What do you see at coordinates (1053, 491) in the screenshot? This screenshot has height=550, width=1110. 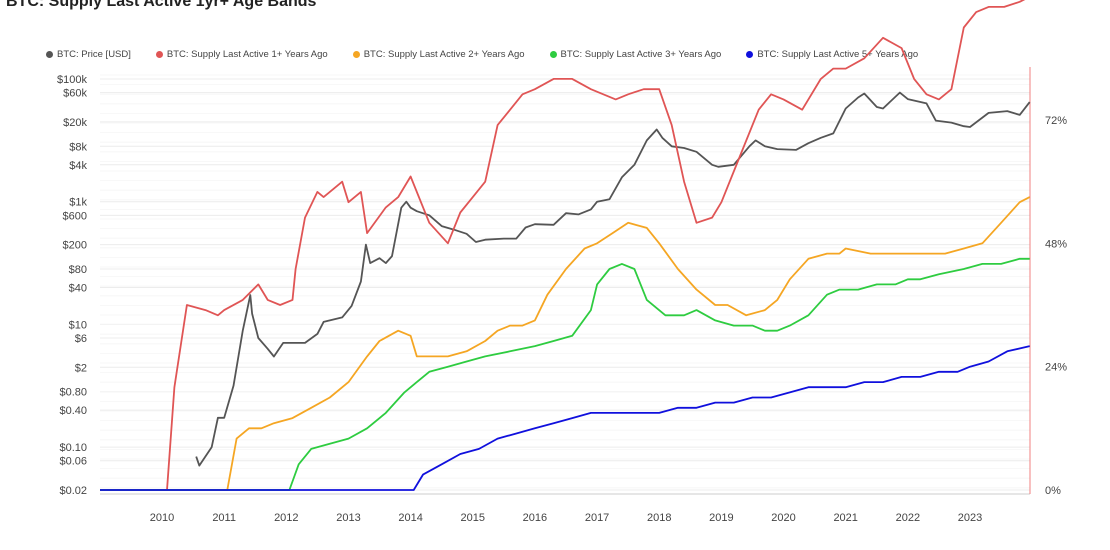 I see `y-right-tick-label: 0%` at bounding box center [1053, 491].